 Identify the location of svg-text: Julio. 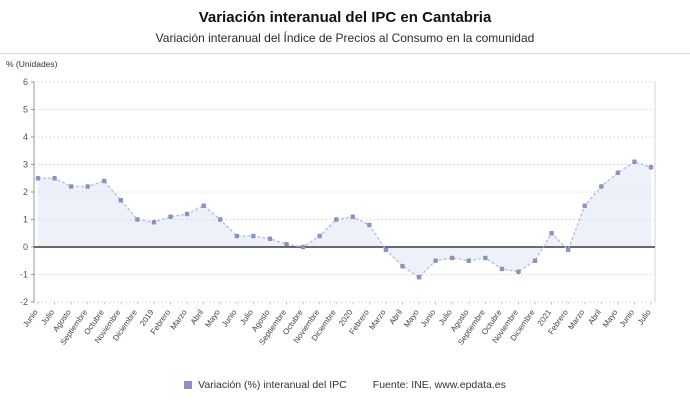
(644, 316).